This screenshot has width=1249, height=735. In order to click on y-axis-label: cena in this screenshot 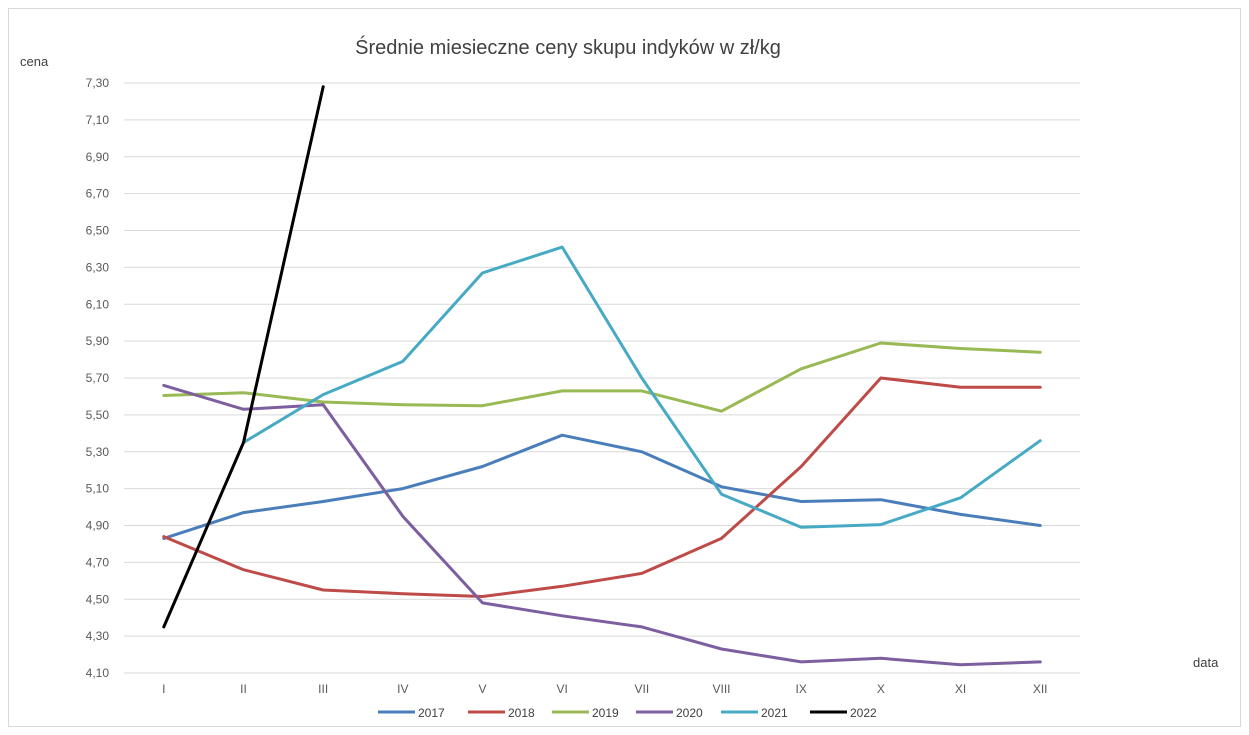, I will do `click(34, 61)`.